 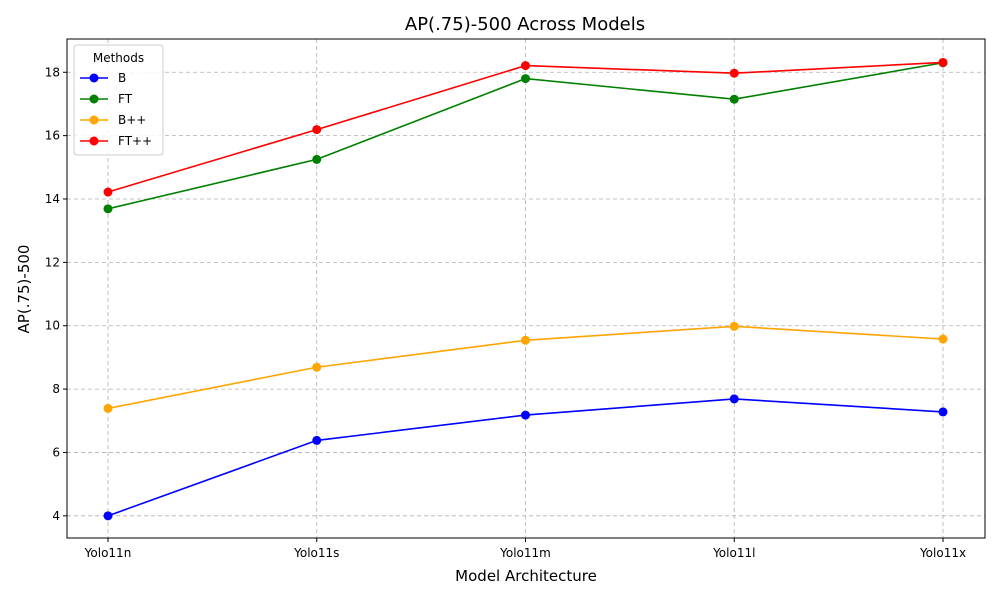 What do you see at coordinates (135, 141) in the screenshot?
I see `legend-label: FT++` at bounding box center [135, 141].